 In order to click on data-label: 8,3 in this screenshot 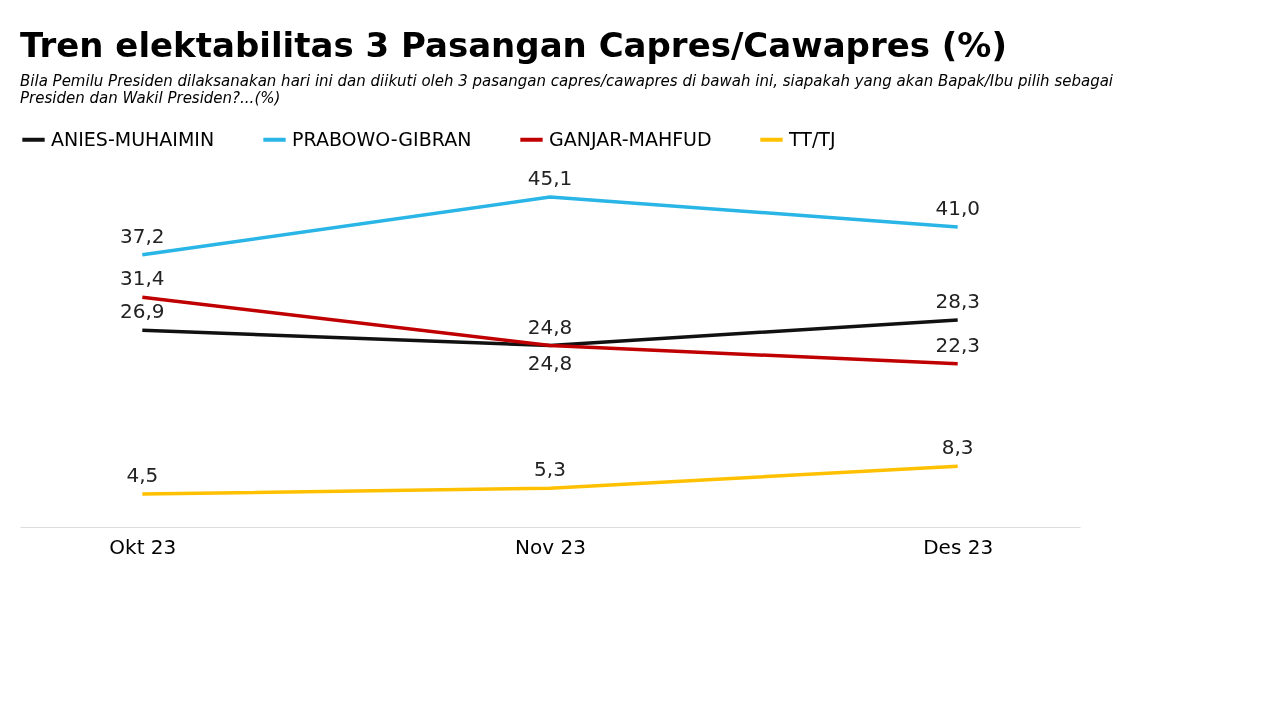, I will do `click(957, 447)`.